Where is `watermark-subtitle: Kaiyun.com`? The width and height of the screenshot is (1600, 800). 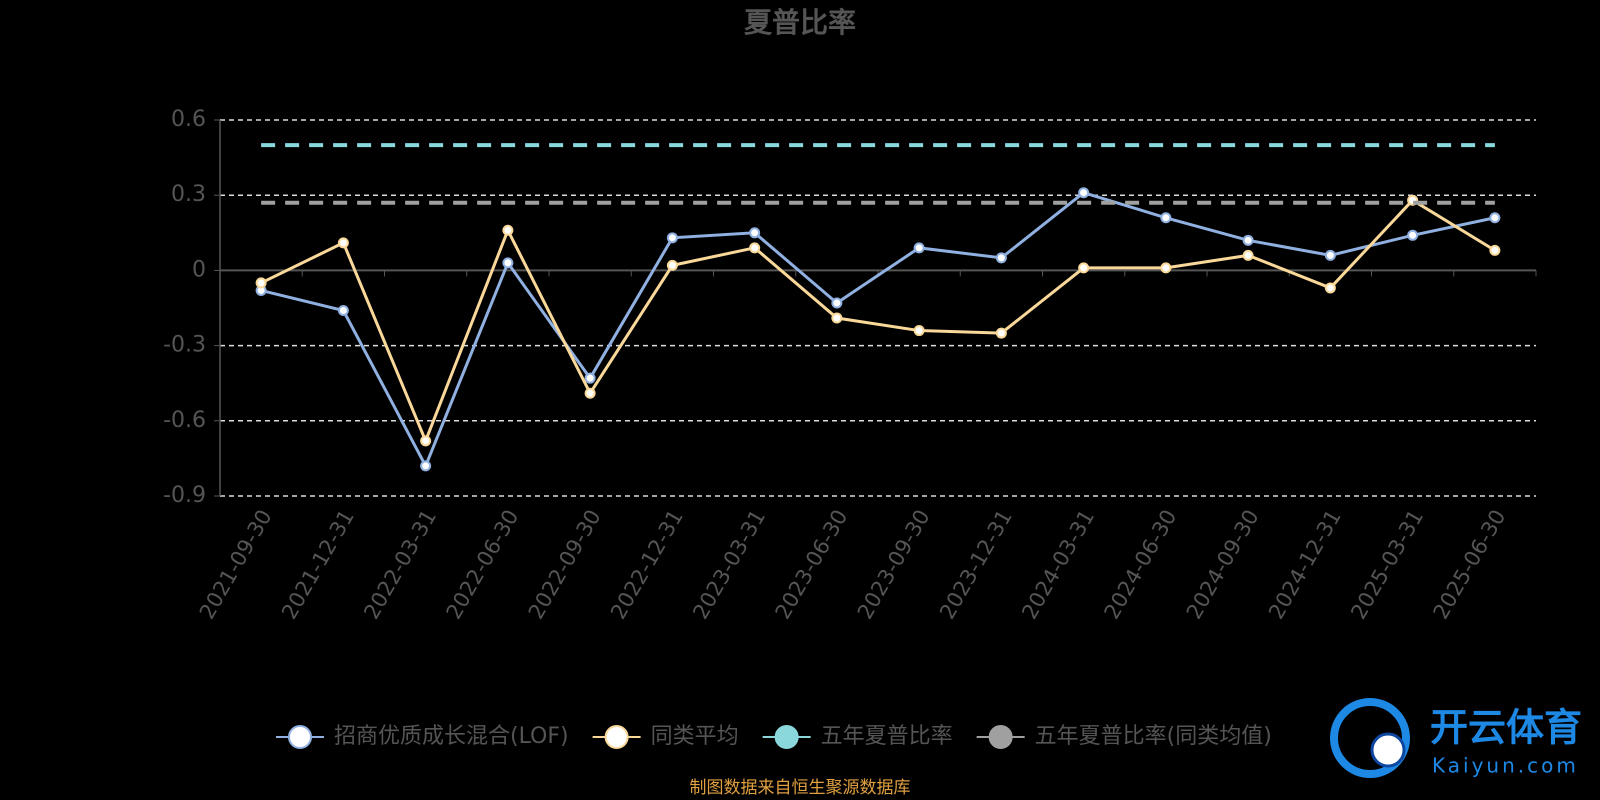
watermark-subtitle: Kaiyun.com is located at coordinates (1505, 766).